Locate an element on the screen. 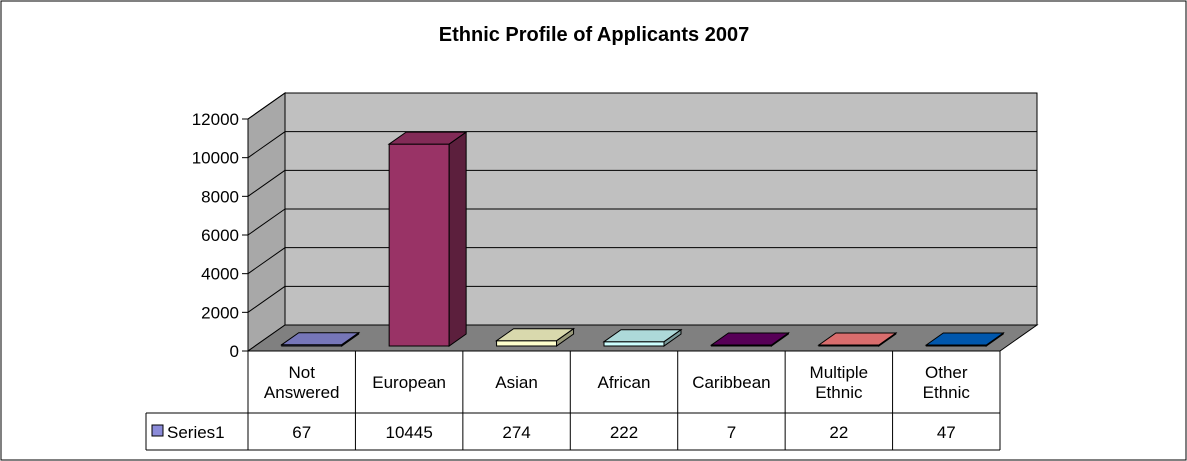  y-tick-label: 6000 is located at coordinates (220, 235).